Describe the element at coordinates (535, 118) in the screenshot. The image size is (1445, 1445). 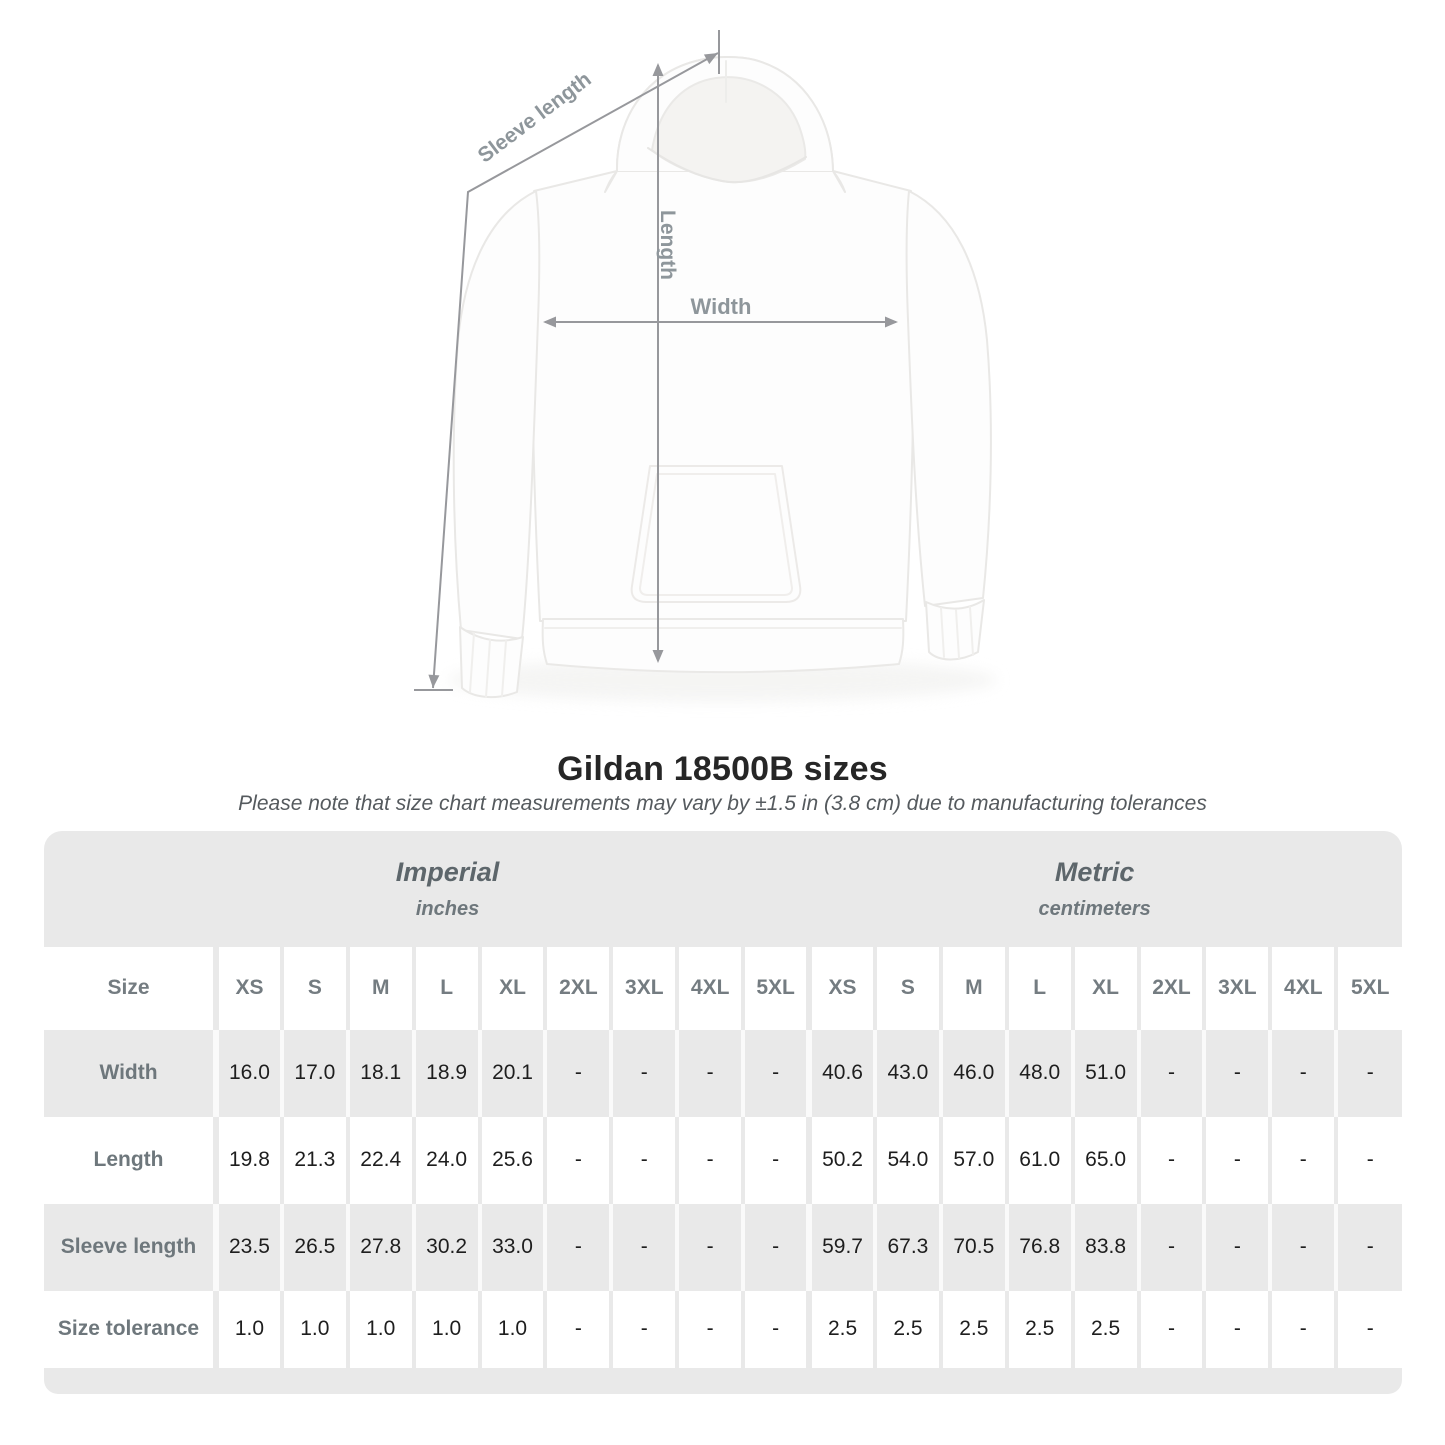
I see `sleeve-length-label: Sleeve length` at that location.